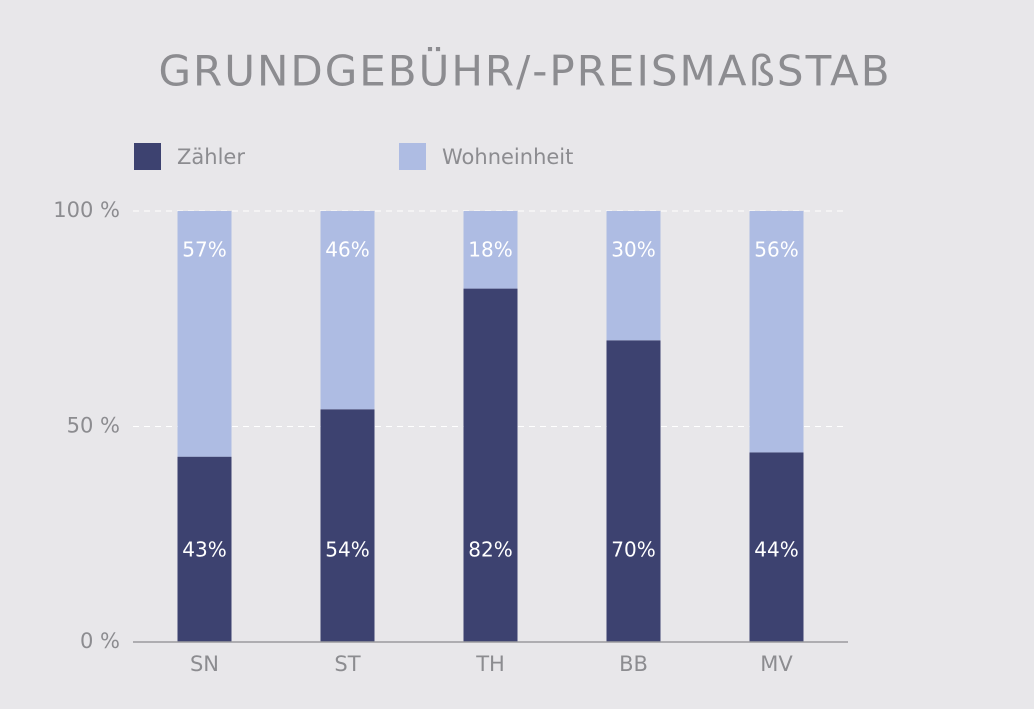  What do you see at coordinates (507, 157) in the screenshot?
I see `legend-label: Wohneinheit` at bounding box center [507, 157].